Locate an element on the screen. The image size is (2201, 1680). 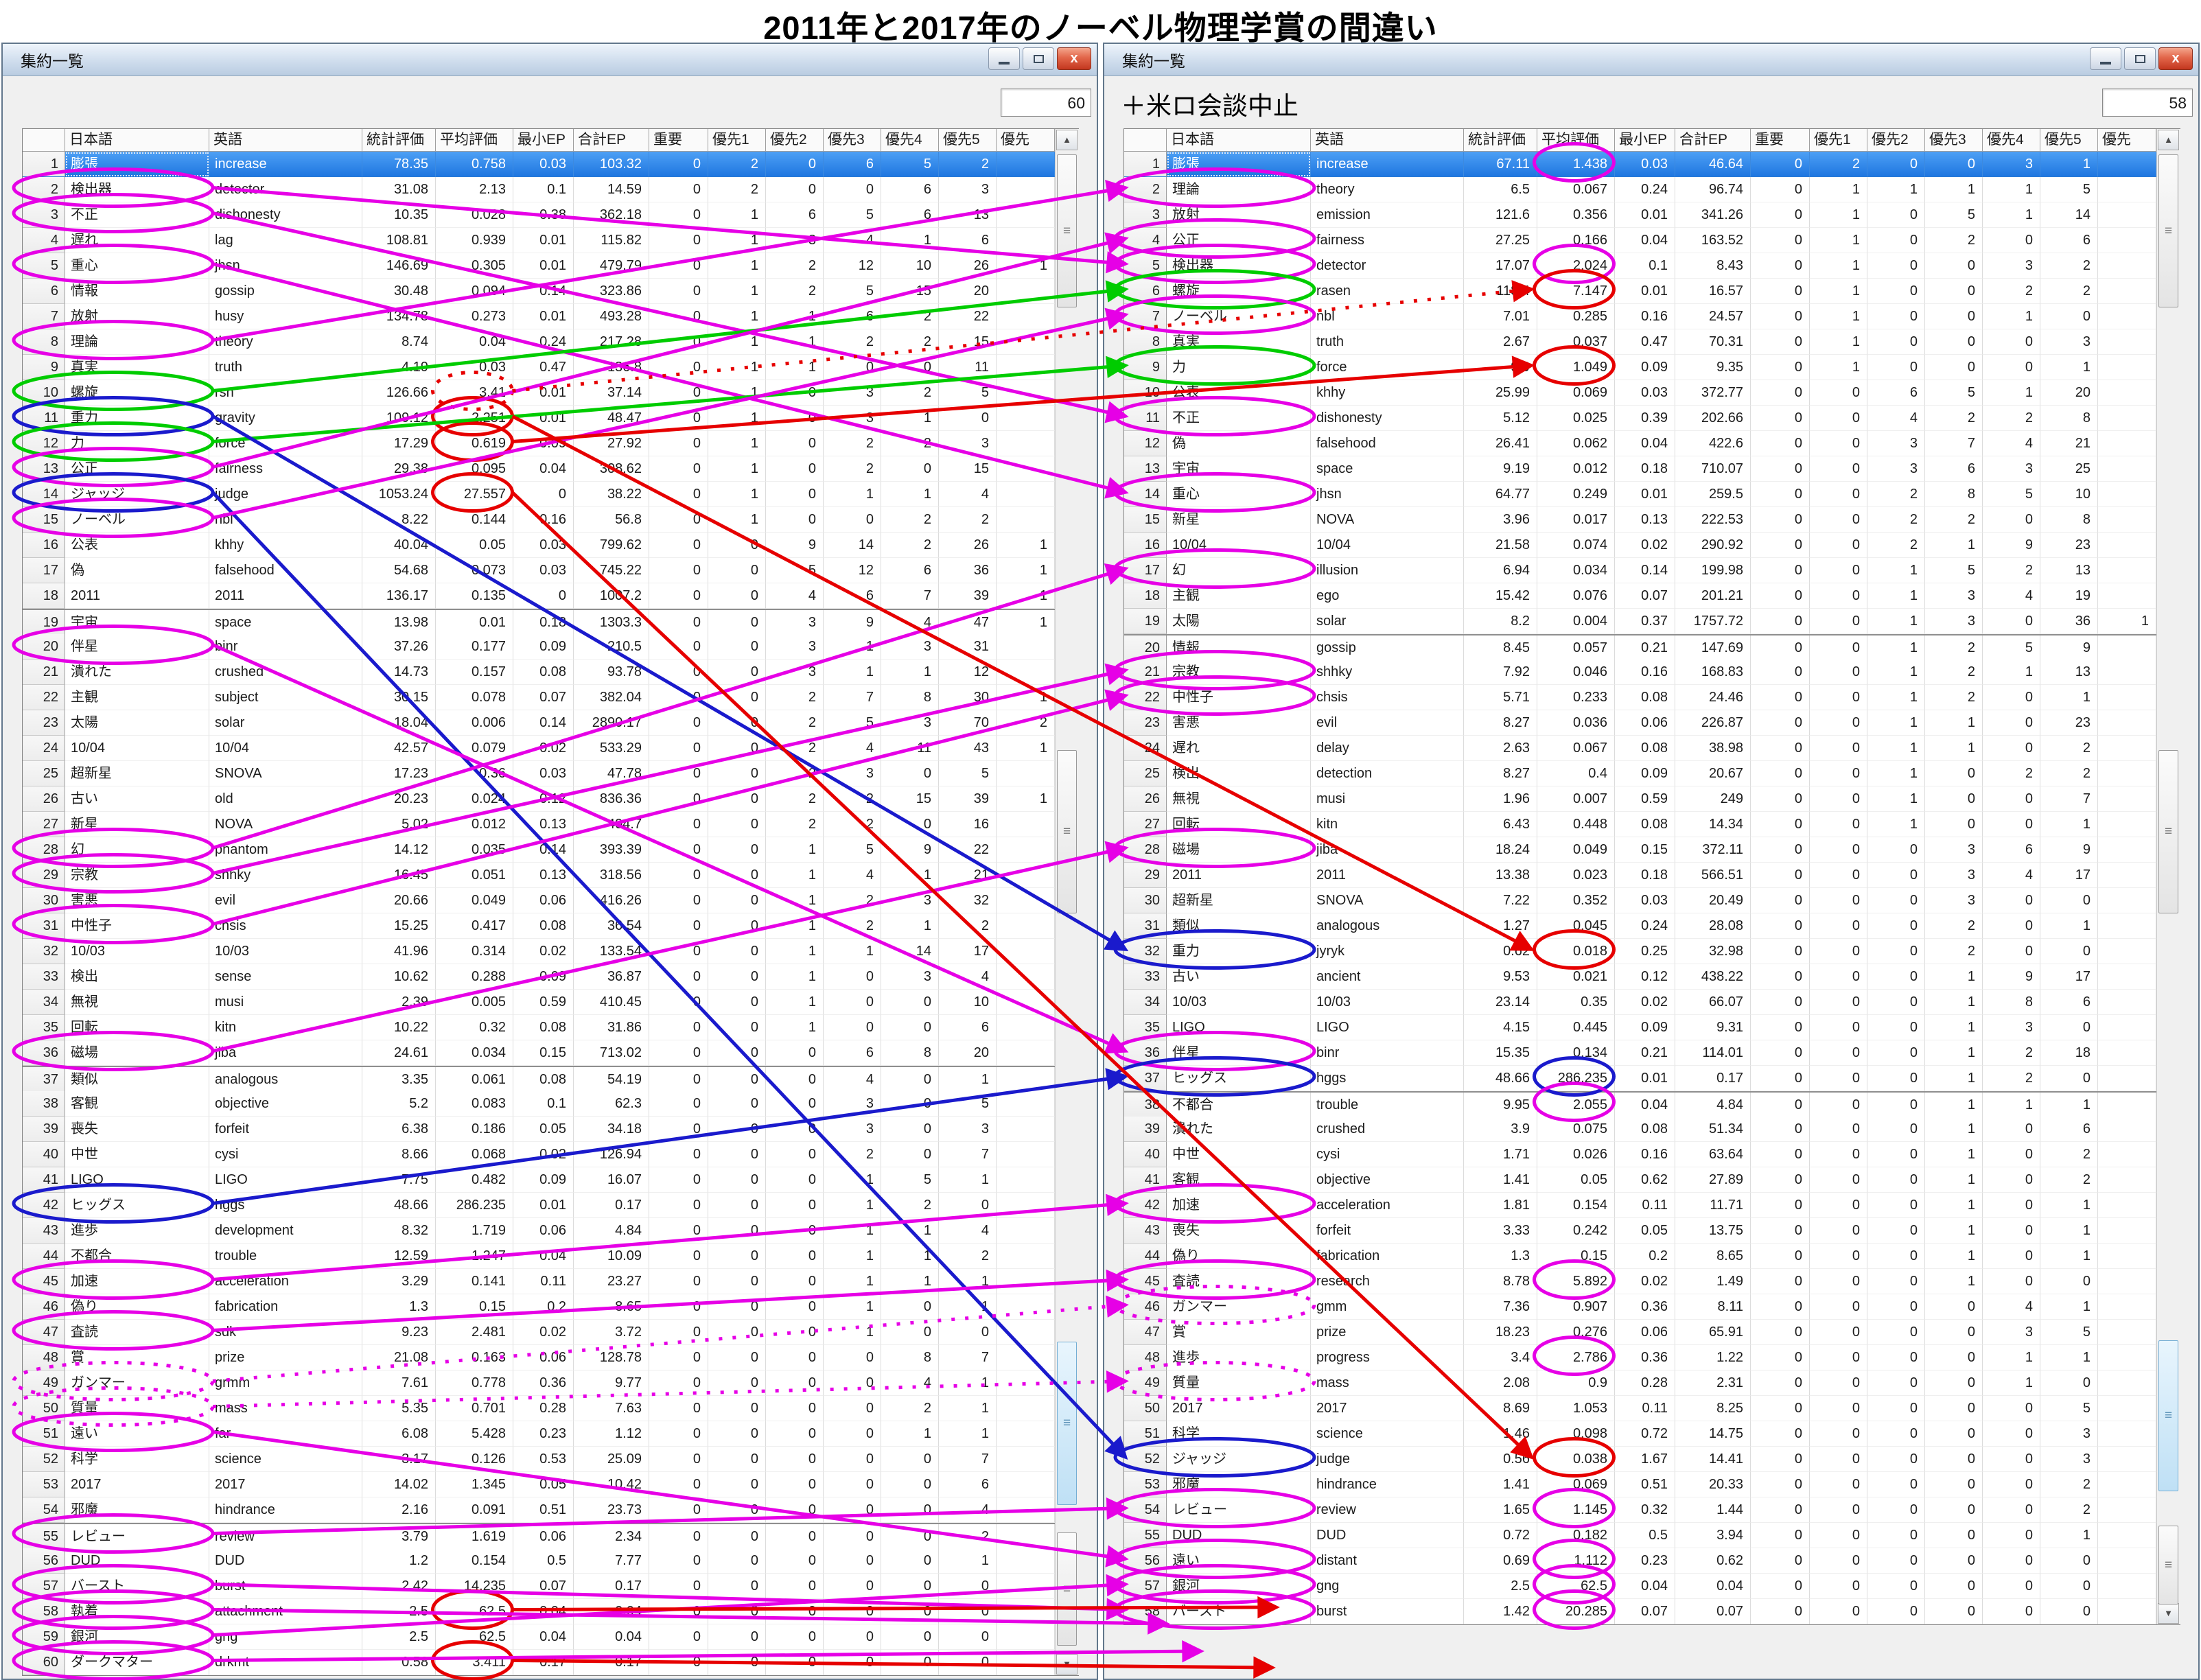
table-row: 10 螺旋 rsn 126.66 3.41 0.01 37.14 0 1 0 3 2 5 is located at coordinates (539, 393).